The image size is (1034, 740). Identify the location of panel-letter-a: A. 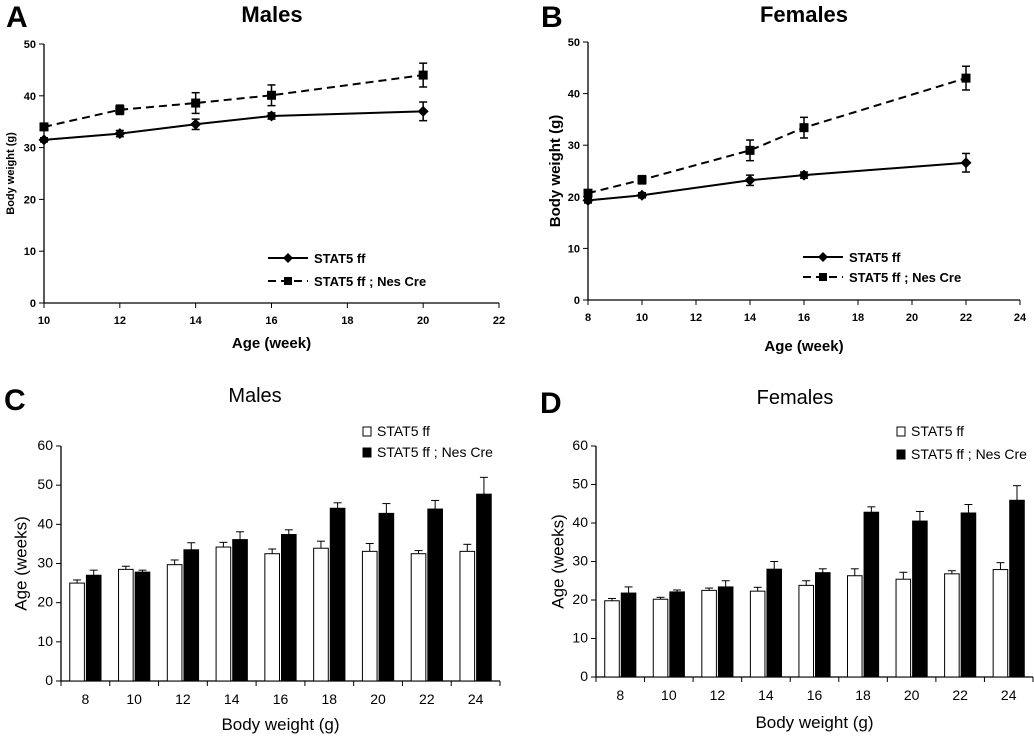
(17, 17).